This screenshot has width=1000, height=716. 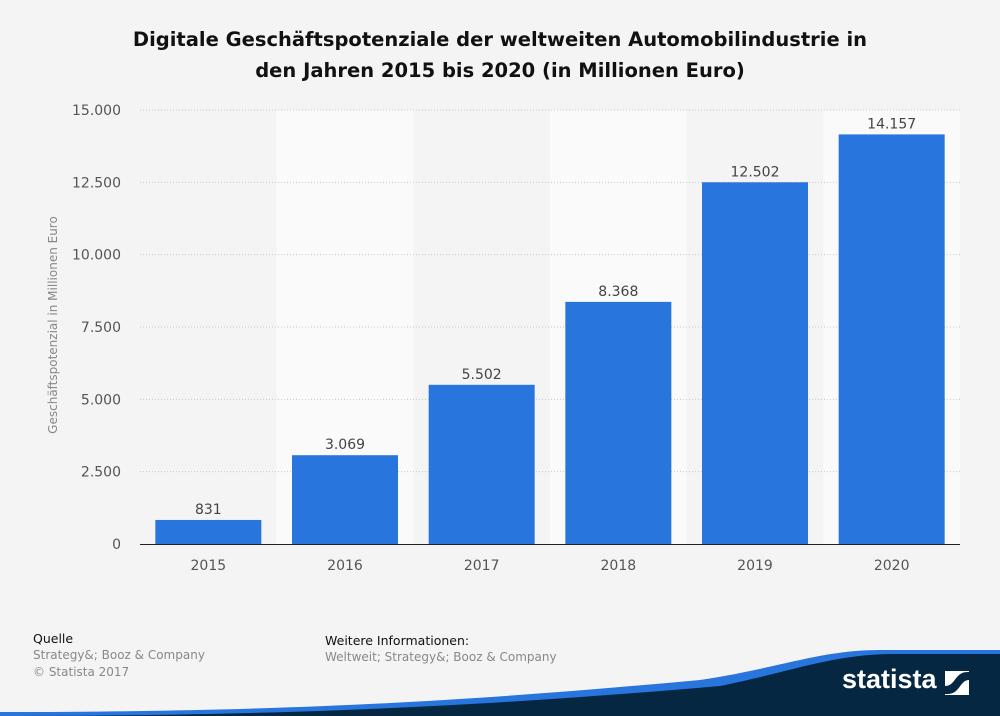 I want to click on bar-2017, so click(x=481, y=464).